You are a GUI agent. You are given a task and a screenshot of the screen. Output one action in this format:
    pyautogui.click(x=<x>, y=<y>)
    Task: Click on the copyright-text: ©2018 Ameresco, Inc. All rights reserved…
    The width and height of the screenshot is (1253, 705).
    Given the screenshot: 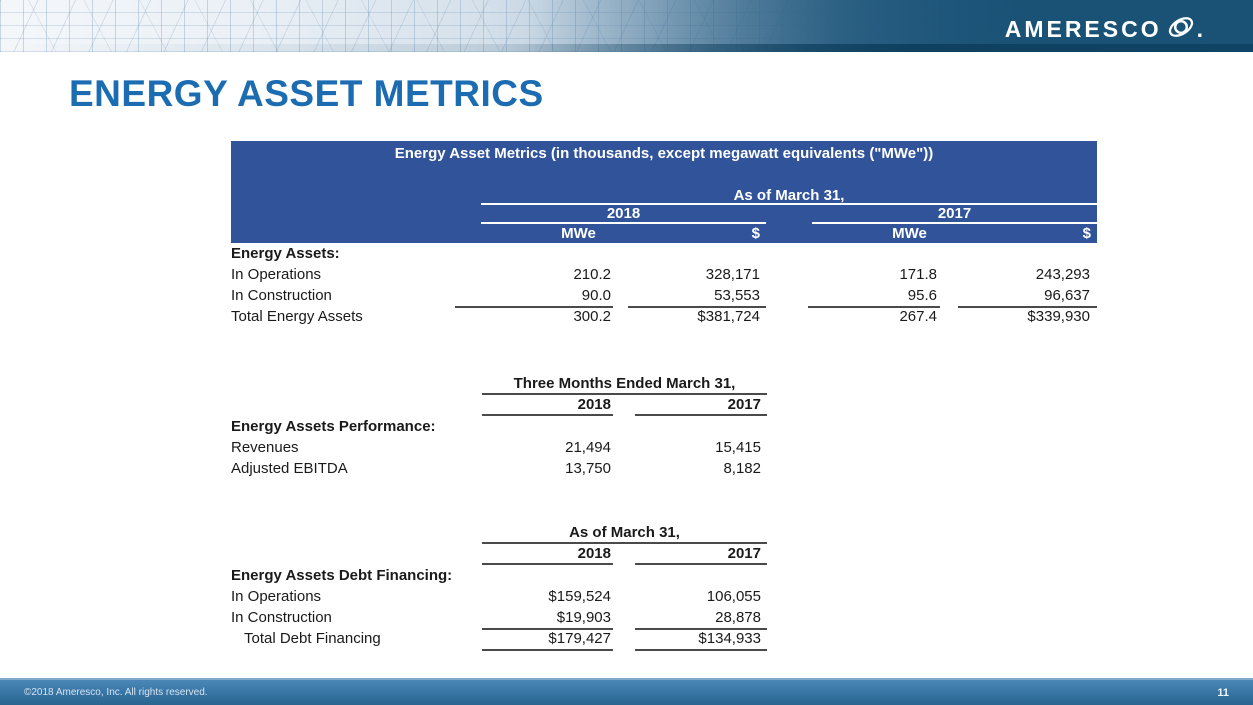 What is the action you would take?
    pyautogui.click(x=116, y=692)
    